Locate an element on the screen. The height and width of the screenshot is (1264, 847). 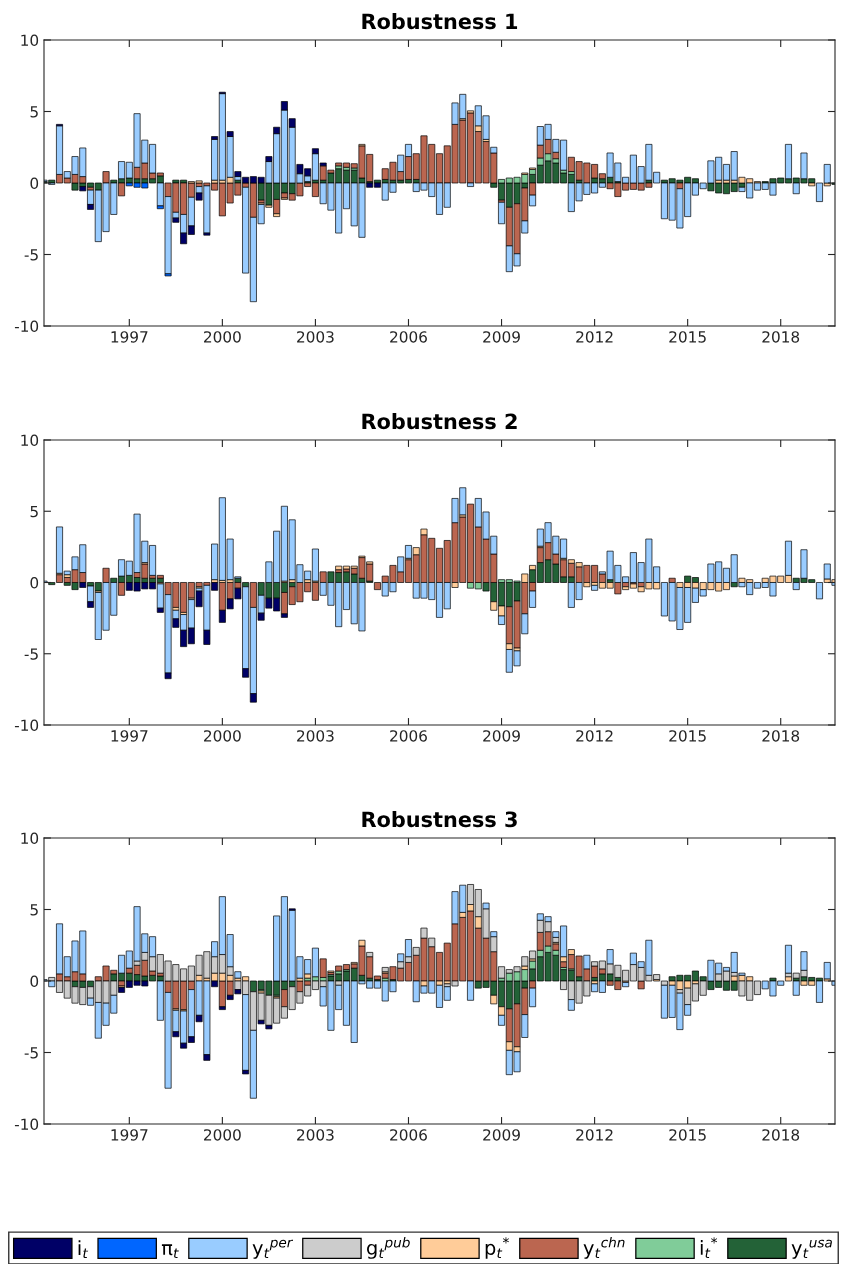
legend-label: y$_{t}$$^{chn}$ is located at coordinates (604, 1248).